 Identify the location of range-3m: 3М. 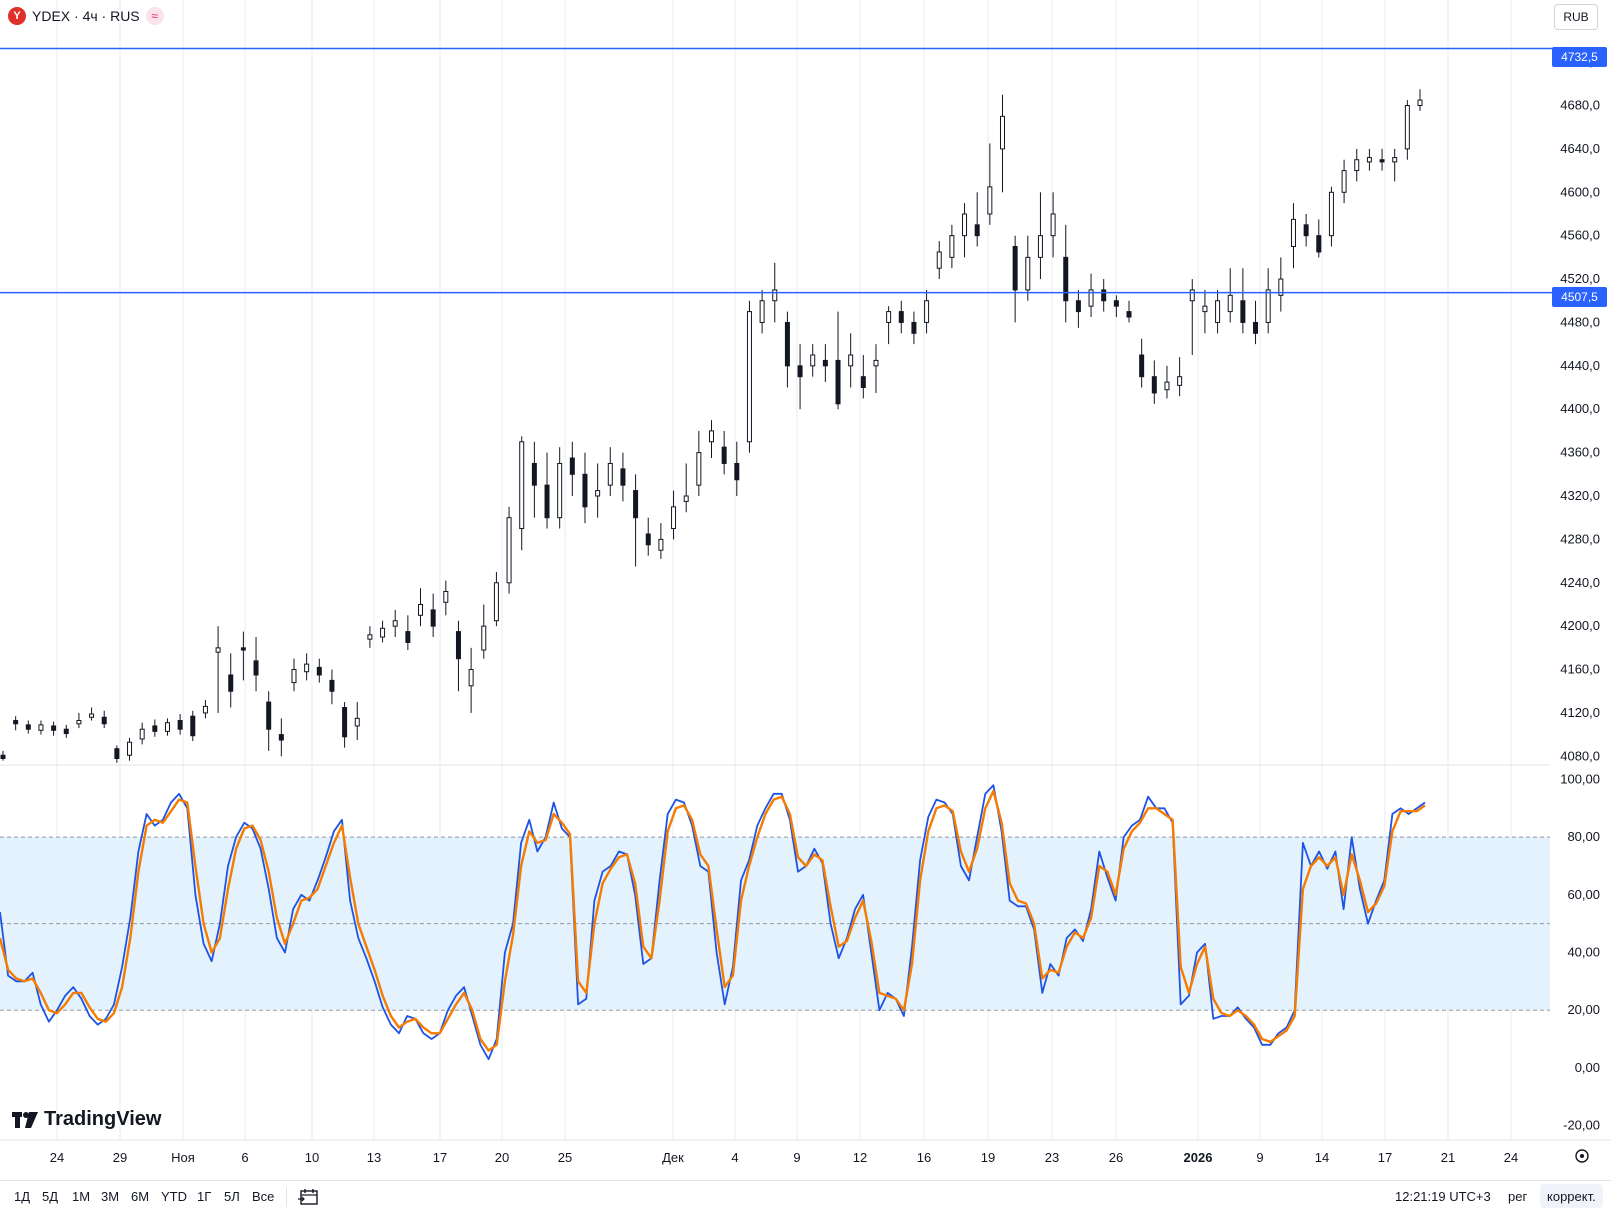
(110, 1196).